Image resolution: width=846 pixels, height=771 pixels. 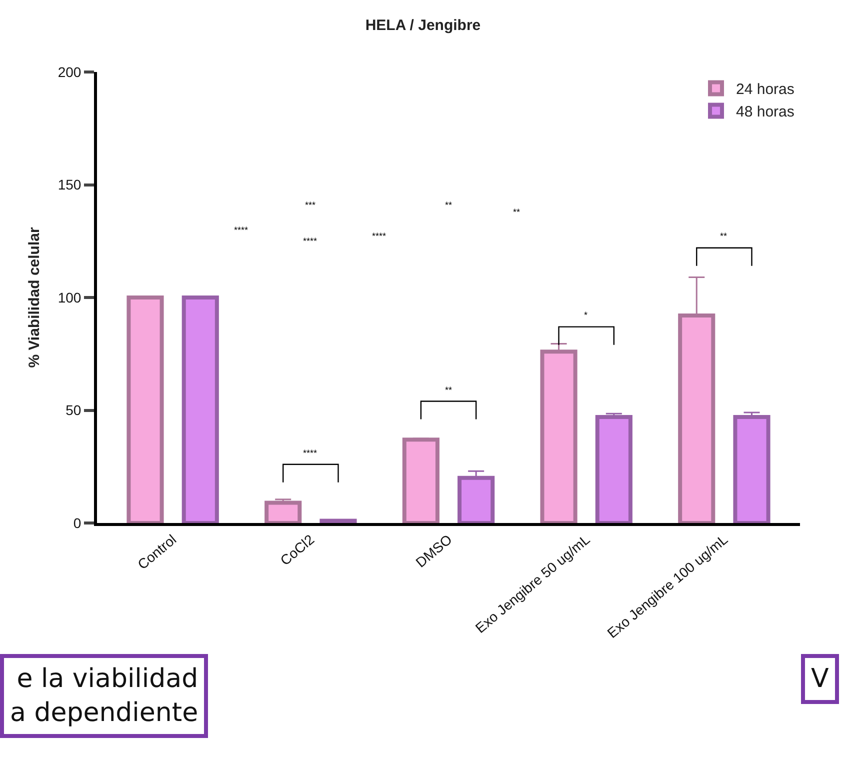 What do you see at coordinates (70, 72) in the screenshot?
I see `y-tick-label: 200` at bounding box center [70, 72].